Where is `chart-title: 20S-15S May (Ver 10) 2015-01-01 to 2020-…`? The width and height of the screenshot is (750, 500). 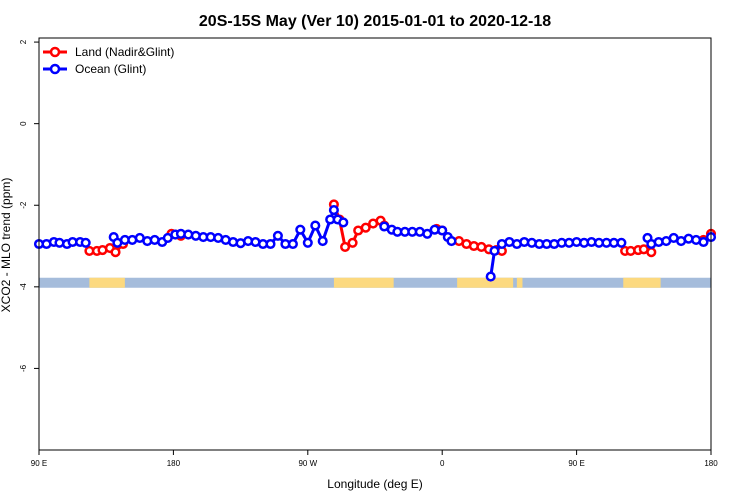 chart-title: 20S-15S May (Ver 10) 2015-01-01 to 2020-… is located at coordinates (375, 21).